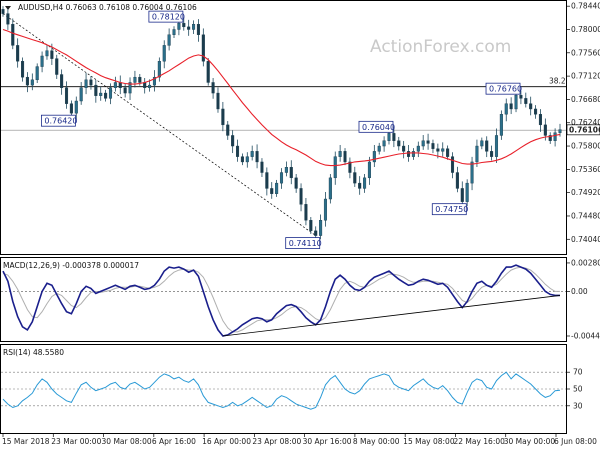 The height and width of the screenshot is (450, 600). Describe the element at coordinates (575, 441) in the screenshot. I see `x-tick-label: 6 Jun 08:00` at that location.